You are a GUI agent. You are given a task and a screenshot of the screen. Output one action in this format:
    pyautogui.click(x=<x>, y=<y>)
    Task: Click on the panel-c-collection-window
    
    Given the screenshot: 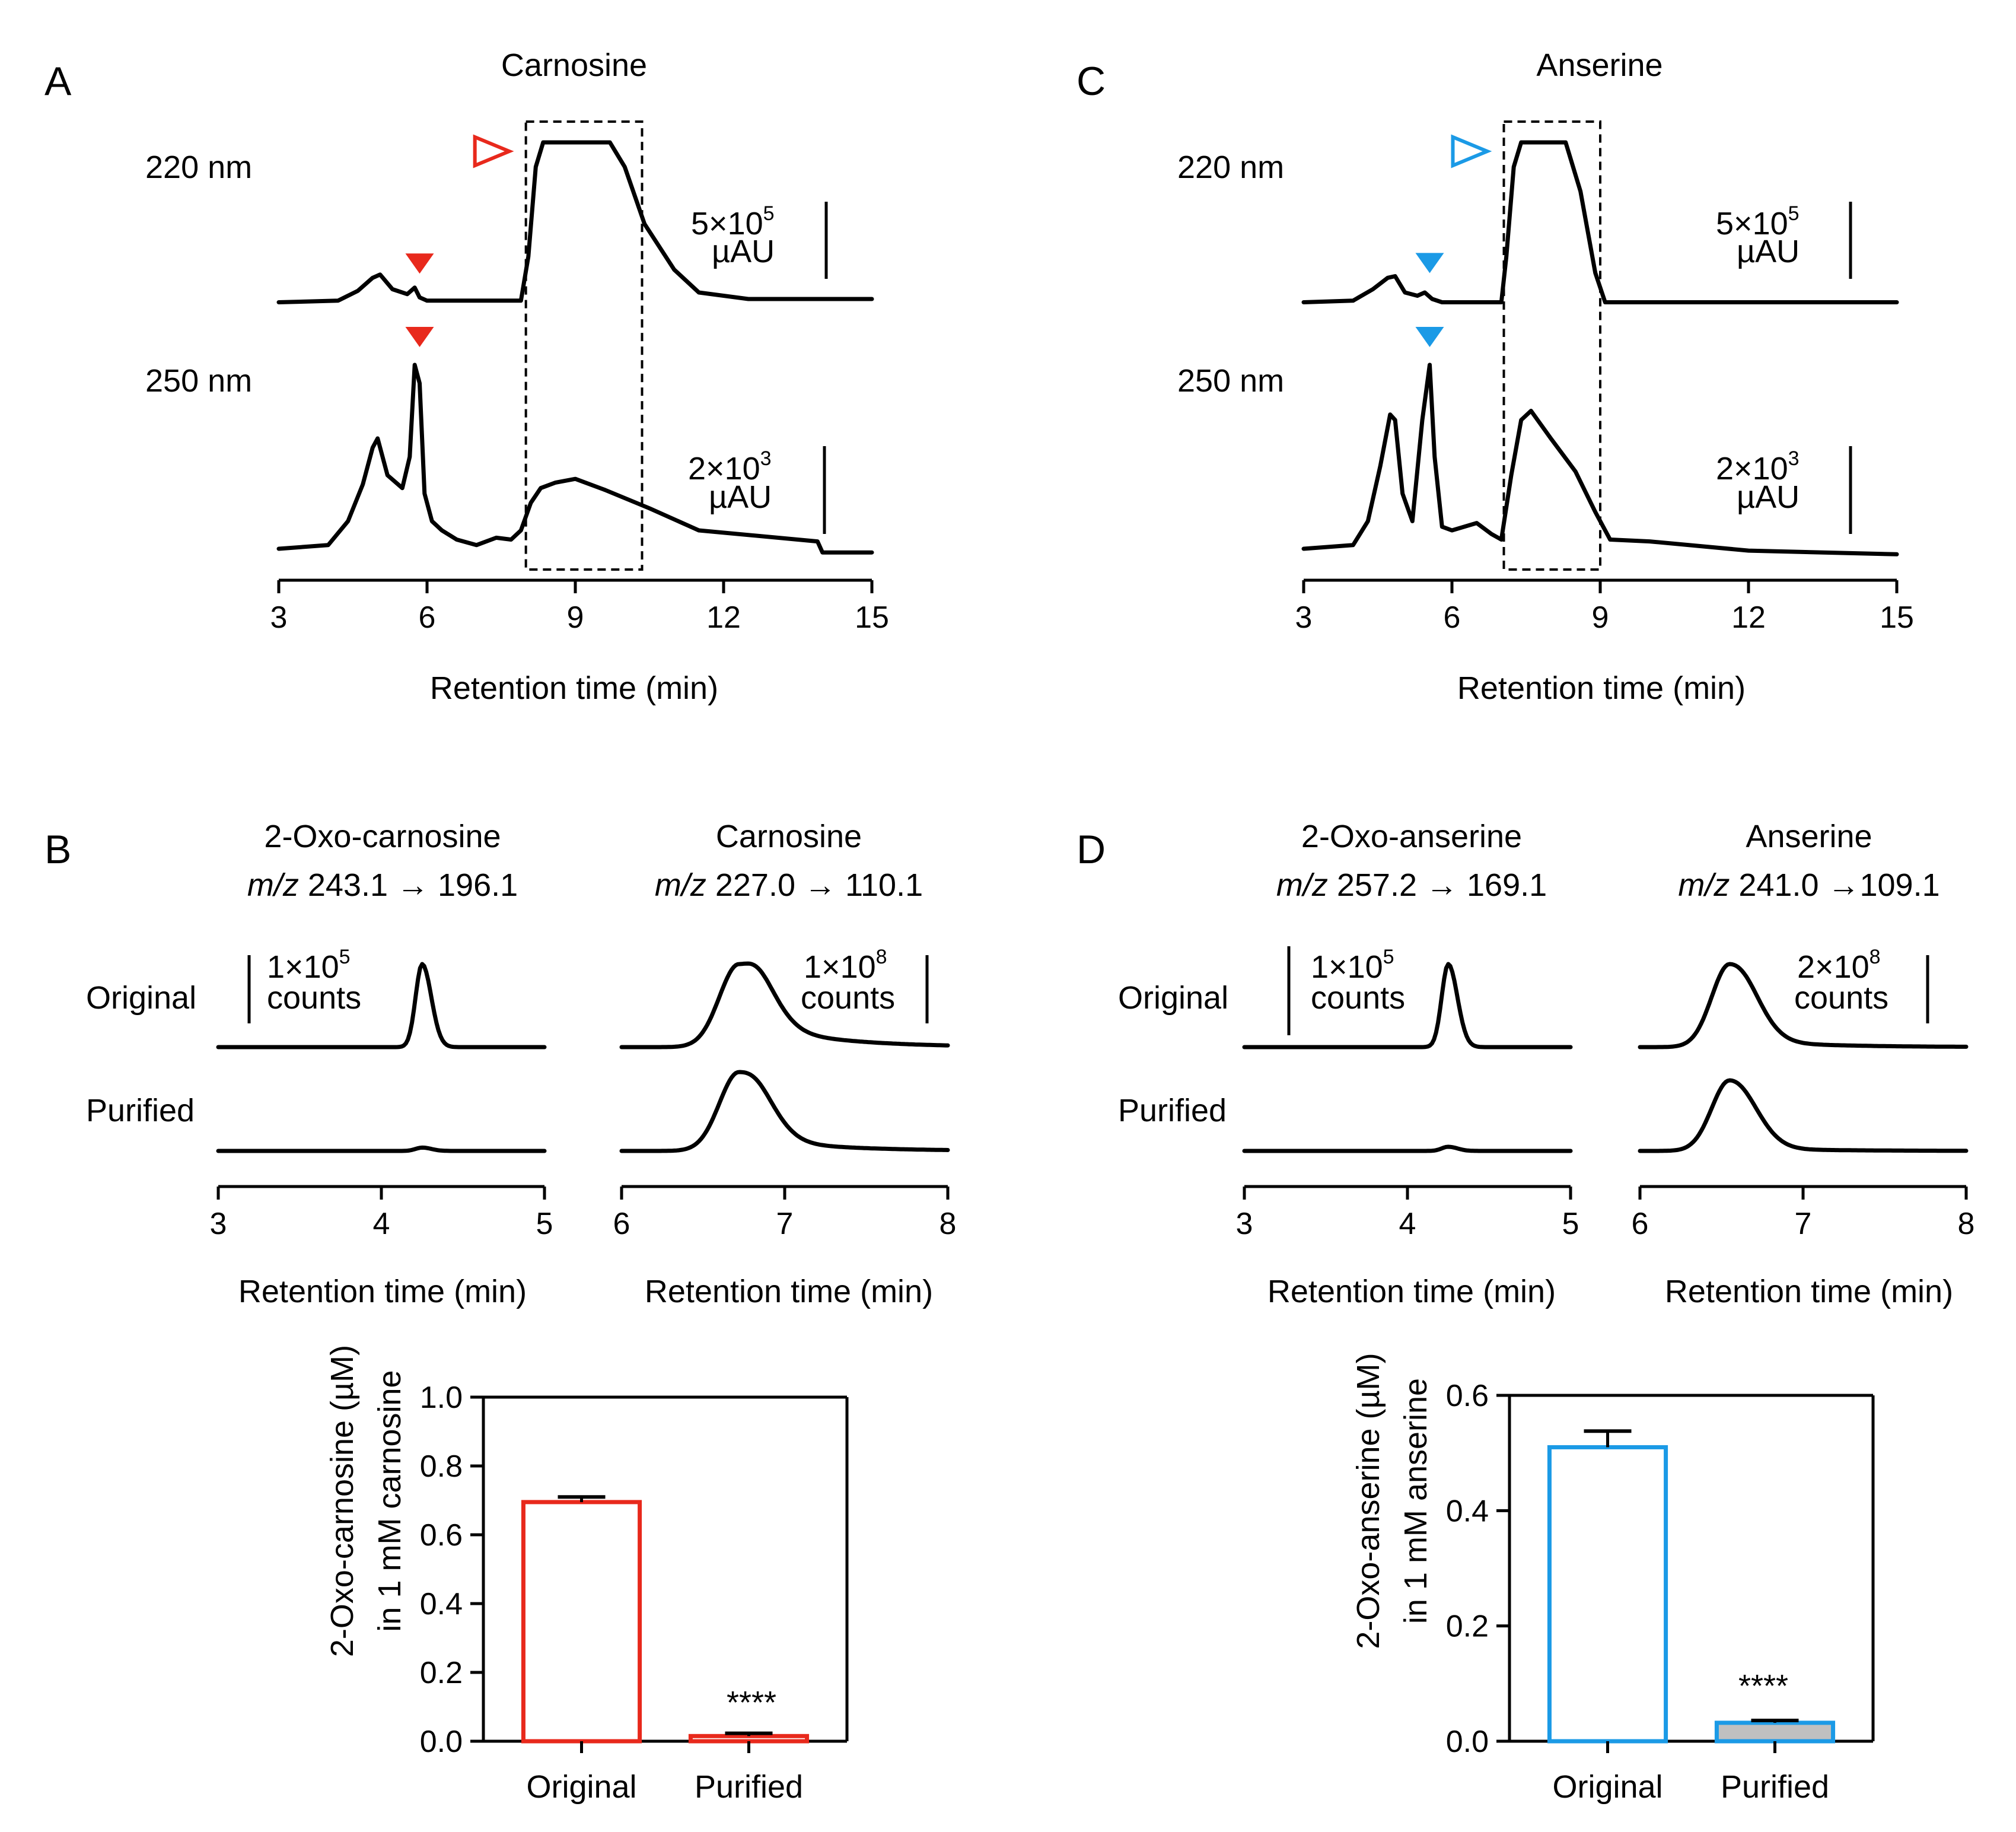 What is the action you would take?
    pyautogui.click(x=1551, y=345)
    